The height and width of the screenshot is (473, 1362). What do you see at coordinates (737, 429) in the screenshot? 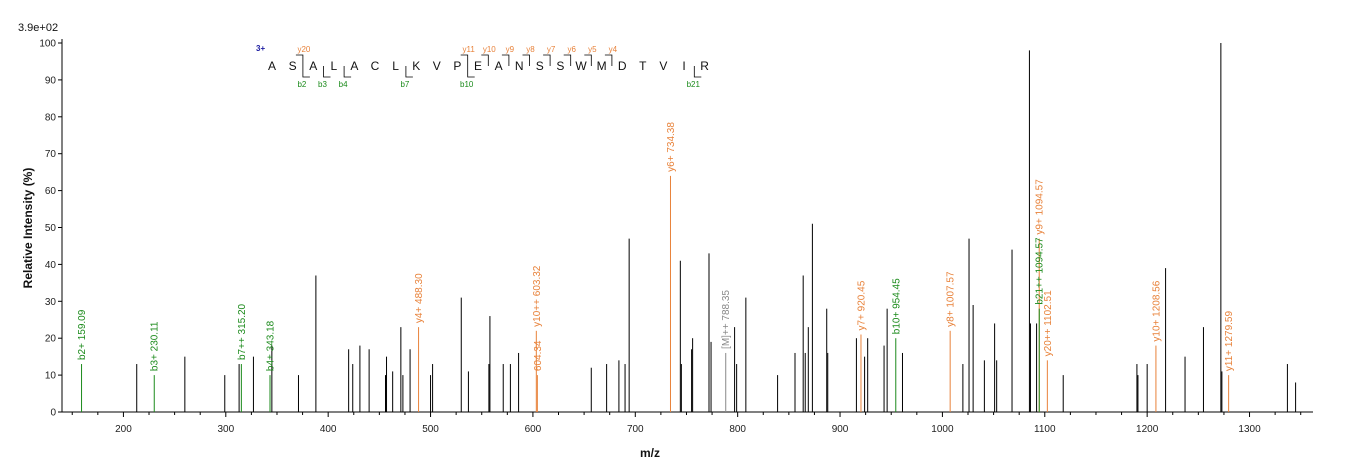
I see `x-tick-label: 800` at bounding box center [737, 429].